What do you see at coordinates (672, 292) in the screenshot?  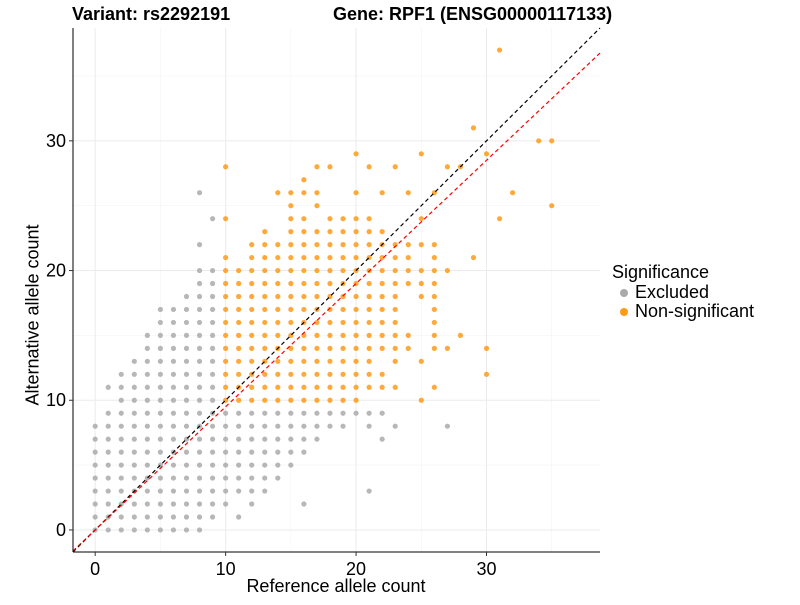 I see `legend-label-excluded: Excluded` at bounding box center [672, 292].